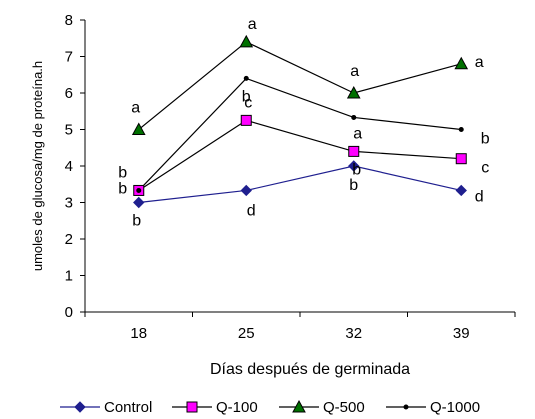 This screenshot has width=535, height=419. What do you see at coordinates (406, 407) in the screenshot?
I see `legend-q-1000-dot-marker` at bounding box center [406, 407].